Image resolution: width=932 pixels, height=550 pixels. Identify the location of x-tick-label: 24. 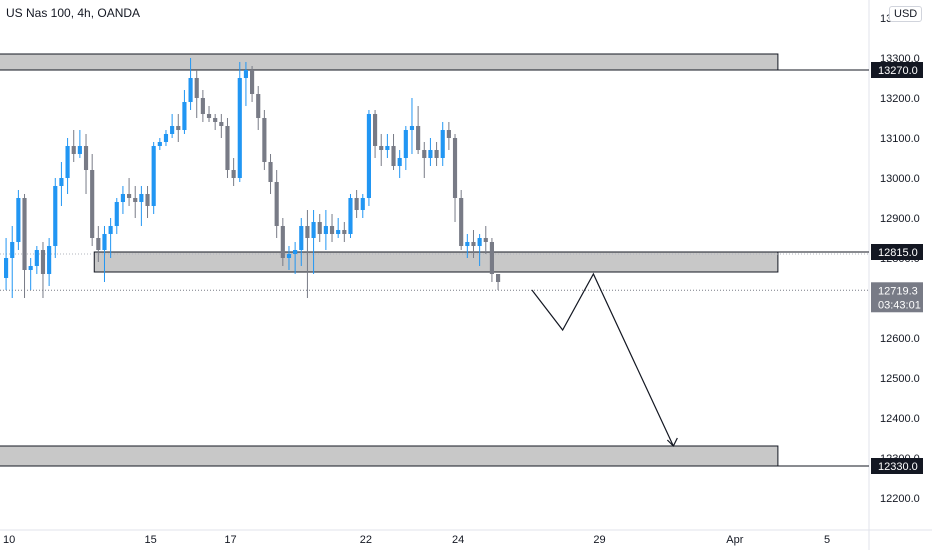
(458, 540).